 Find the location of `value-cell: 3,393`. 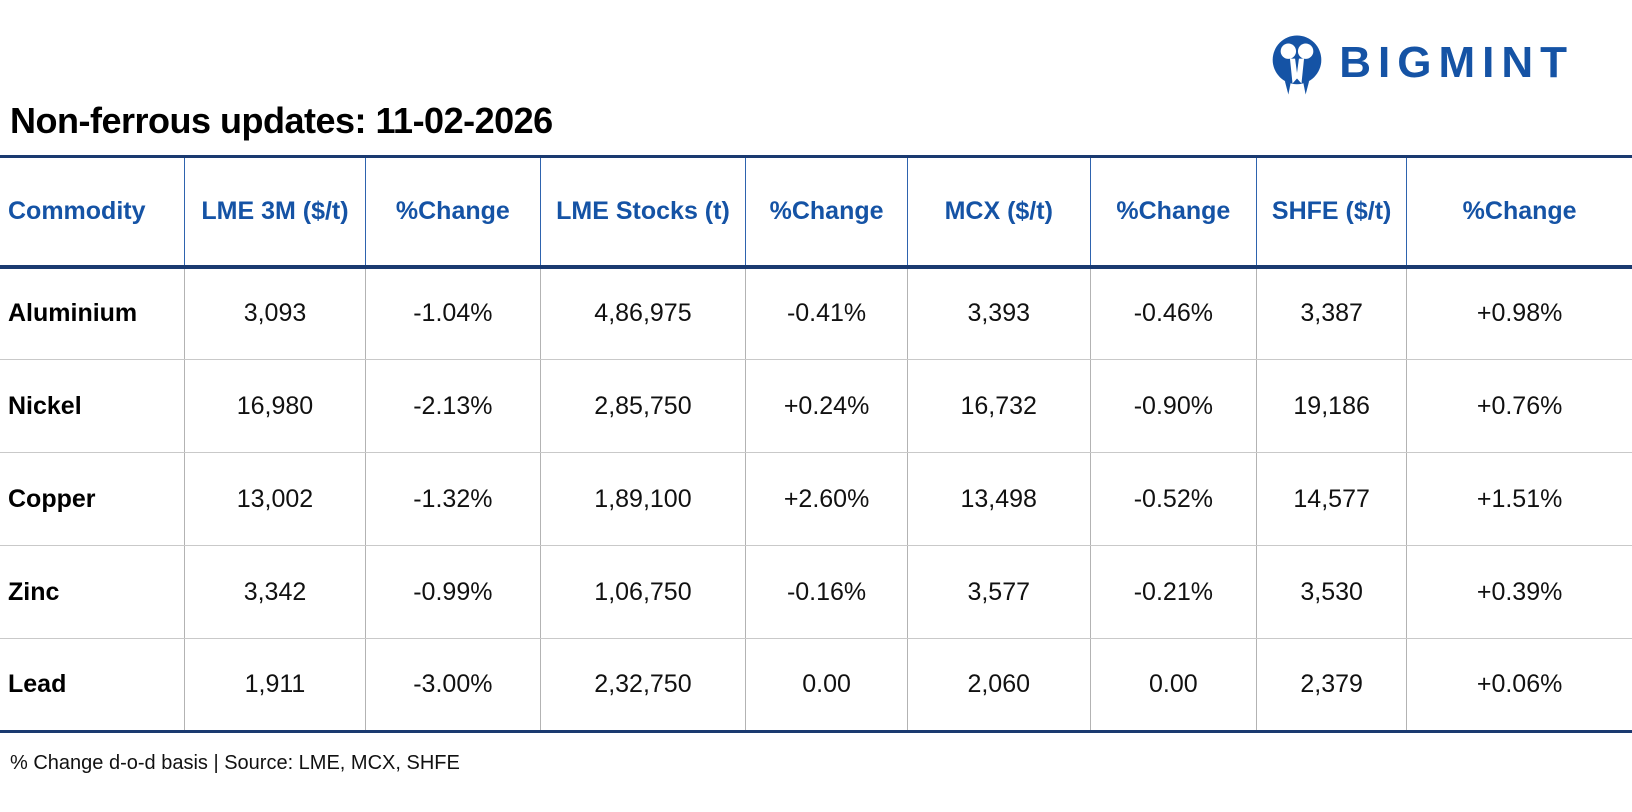

value-cell: 3,393 is located at coordinates (999, 313).